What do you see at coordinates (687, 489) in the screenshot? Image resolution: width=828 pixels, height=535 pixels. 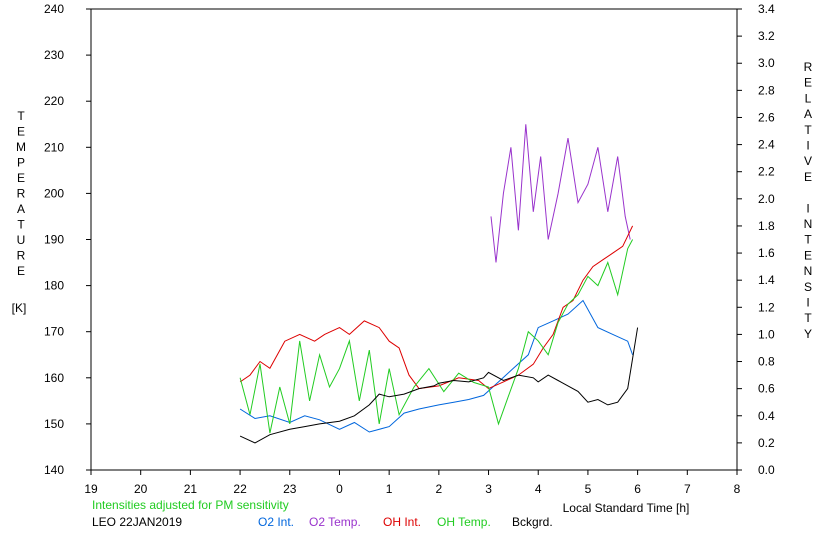 I see `x-tick-label: 7` at bounding box center [687, 489].